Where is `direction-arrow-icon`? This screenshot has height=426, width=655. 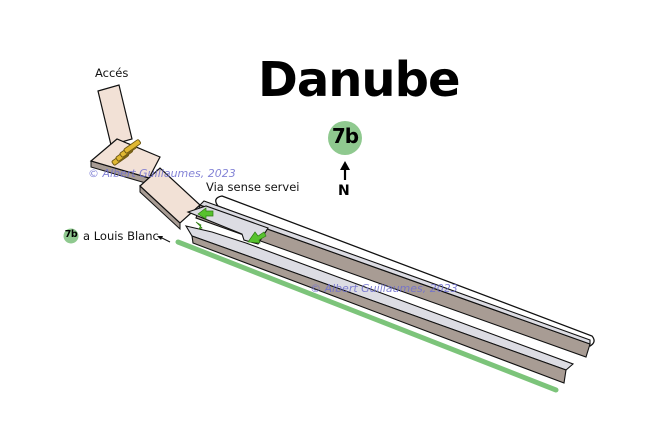 direction-arrow-icon is located at coordinates (231, 225).